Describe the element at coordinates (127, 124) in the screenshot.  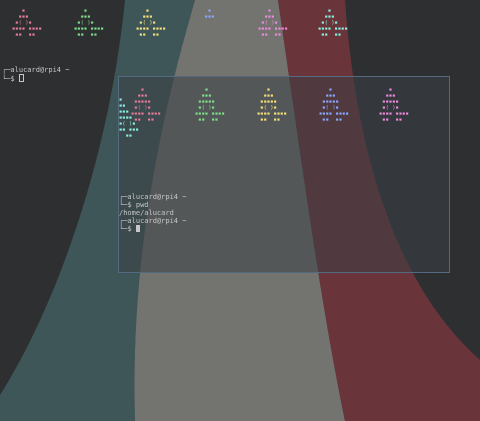
I see `edge-invader-row: ▪( )▪` at that location.